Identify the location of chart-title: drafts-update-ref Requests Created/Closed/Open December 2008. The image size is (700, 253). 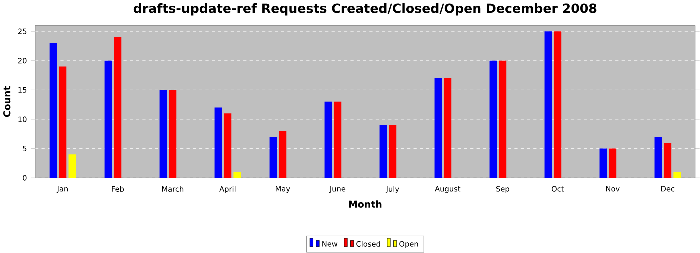
(365, 10).